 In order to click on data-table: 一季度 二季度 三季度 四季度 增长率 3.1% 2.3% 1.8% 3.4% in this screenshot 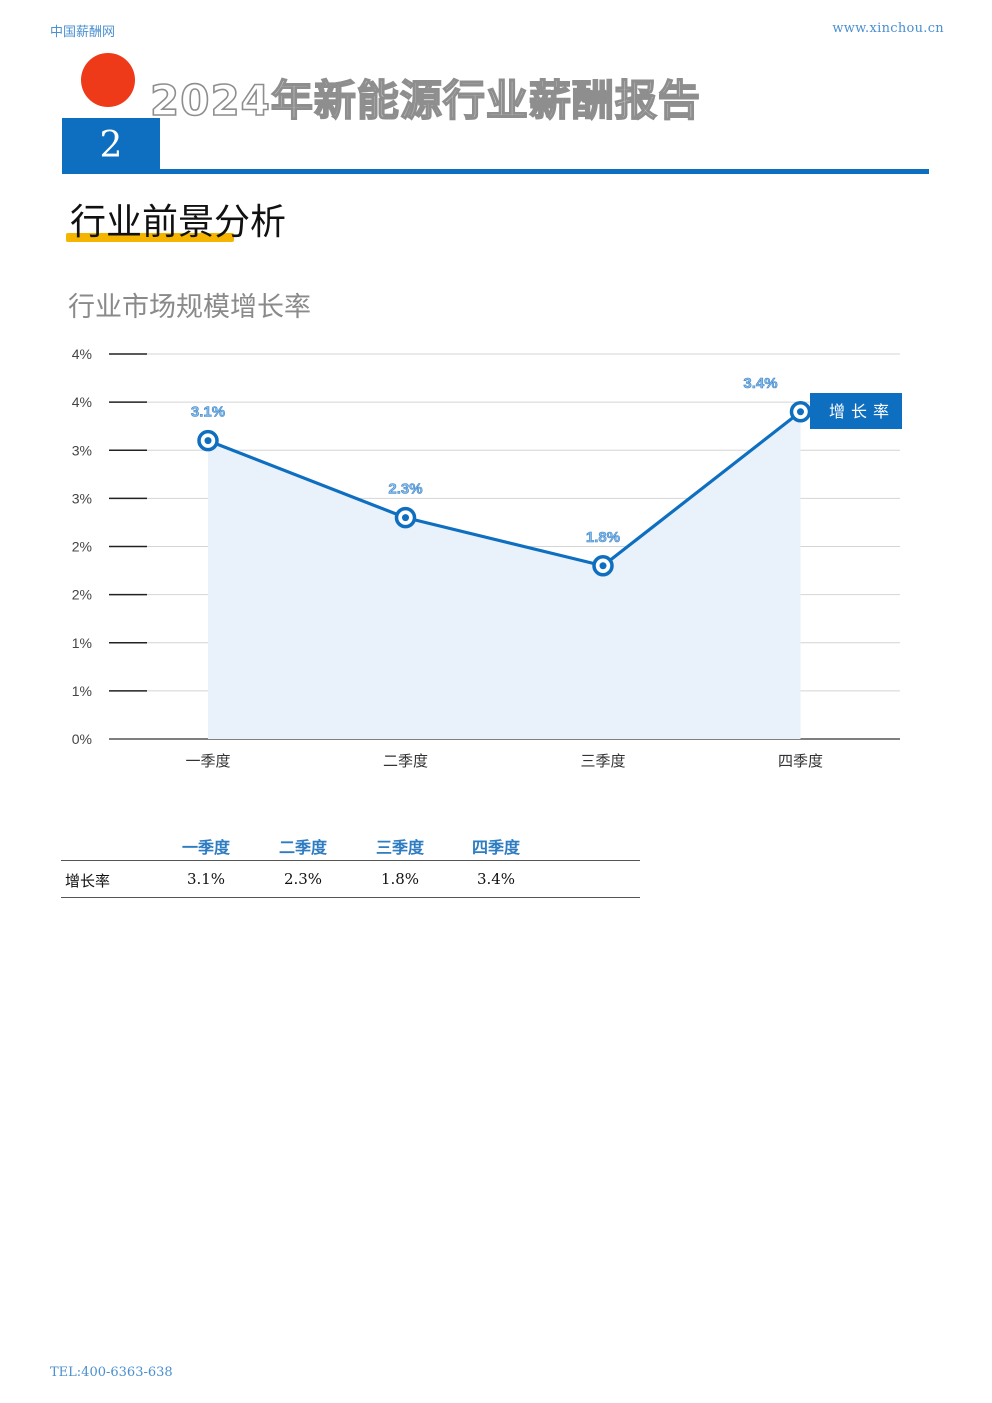, I will do `click(350, 862)`.